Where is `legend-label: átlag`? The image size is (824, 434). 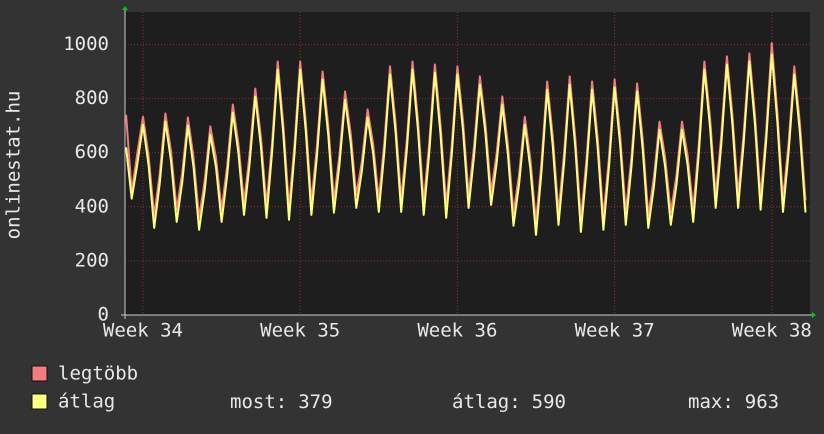
legend-label: átlag is located at coordinates (86, 402).